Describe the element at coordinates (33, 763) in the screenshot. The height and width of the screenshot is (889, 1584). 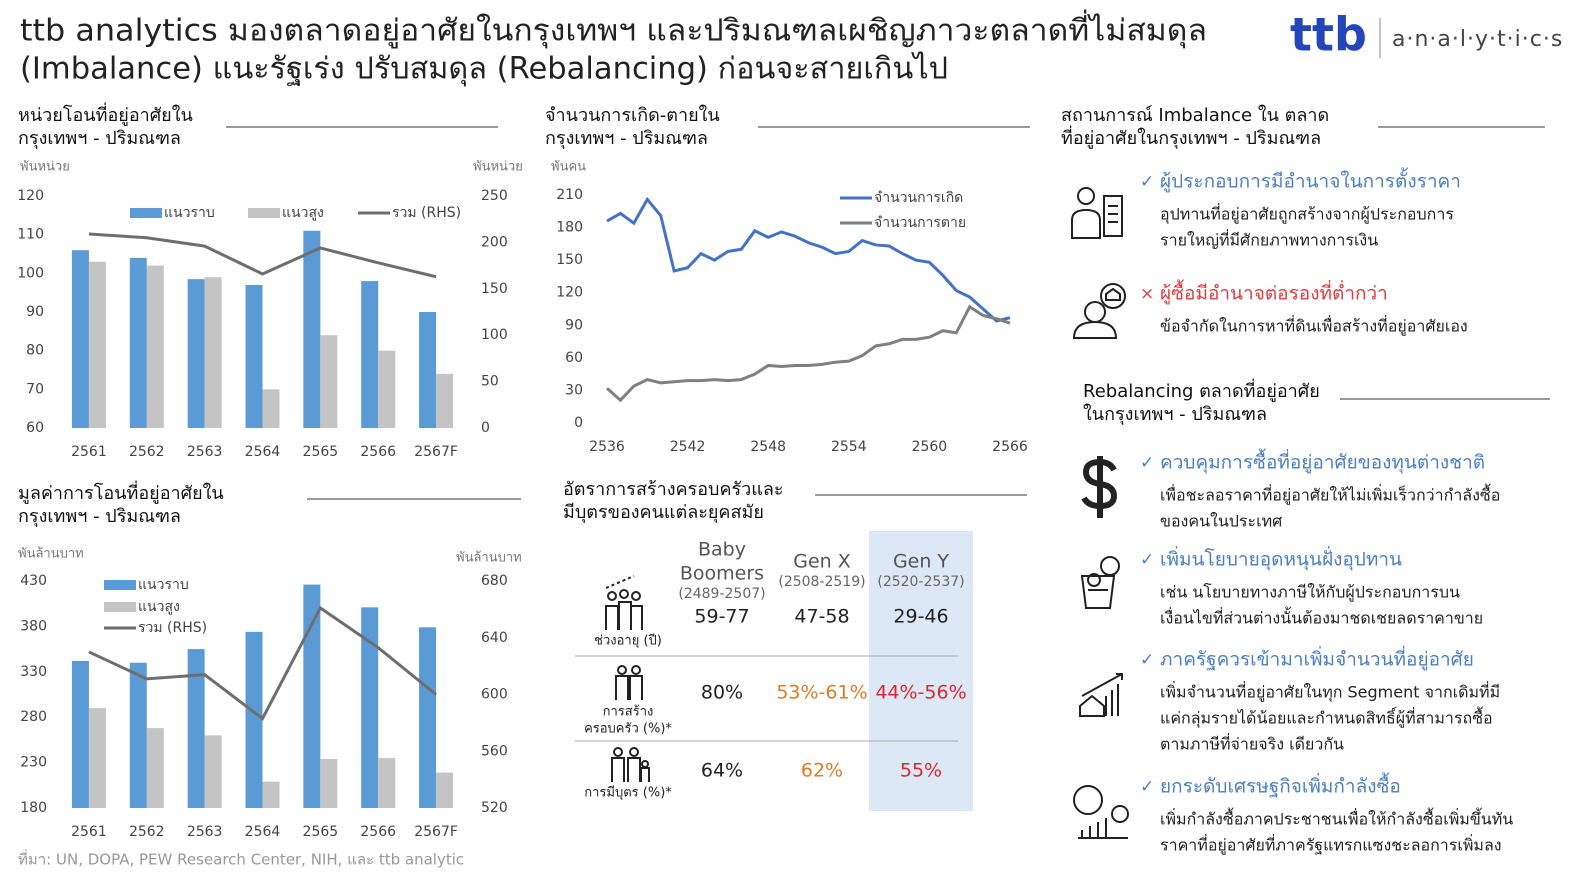
I see `y-tick-label: 230` at that location.